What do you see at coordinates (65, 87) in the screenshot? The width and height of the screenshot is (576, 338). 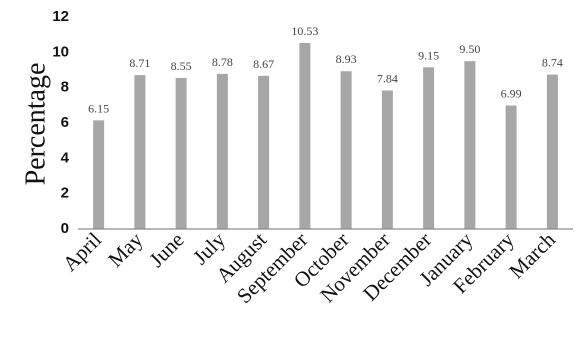 I see `y-tick-label: 8` at bounding box center [65, 87].